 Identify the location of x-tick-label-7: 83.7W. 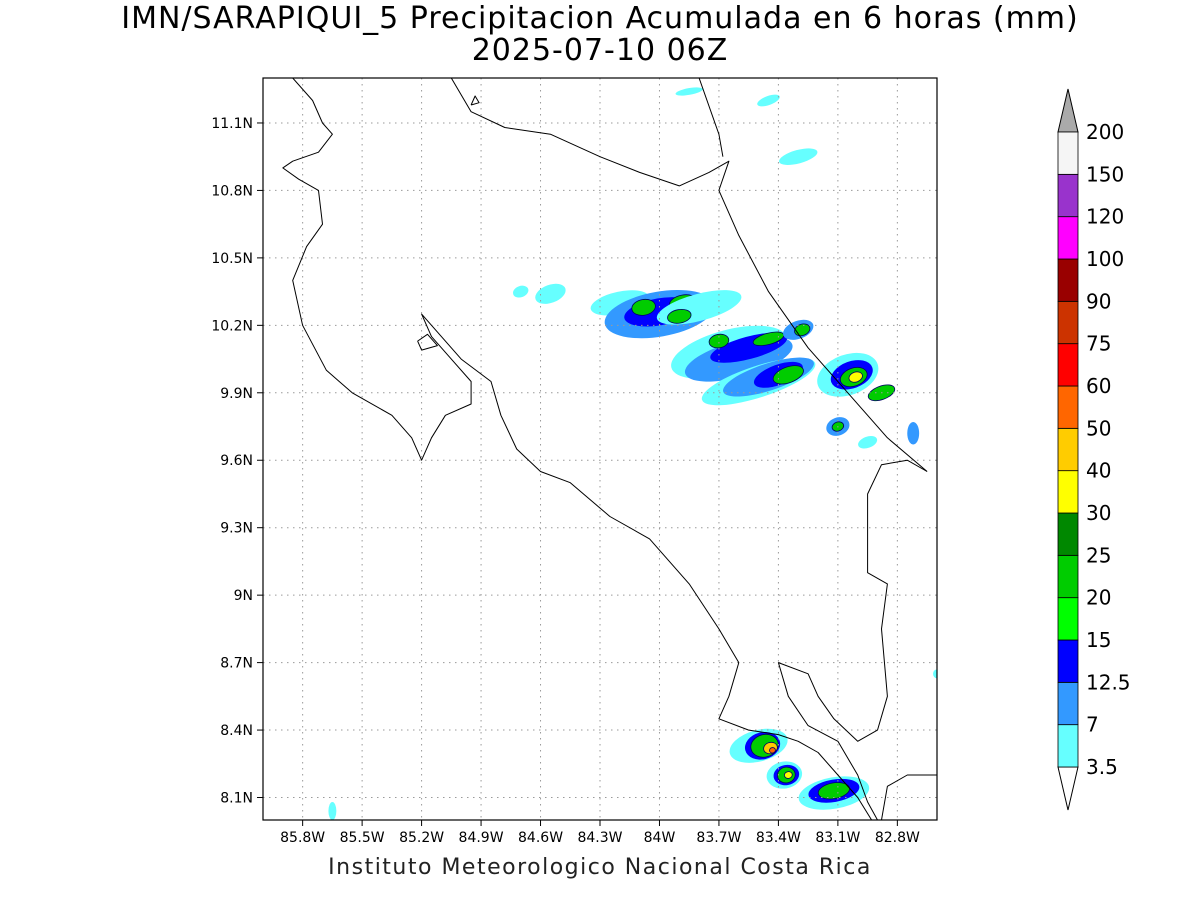
(718, 838).